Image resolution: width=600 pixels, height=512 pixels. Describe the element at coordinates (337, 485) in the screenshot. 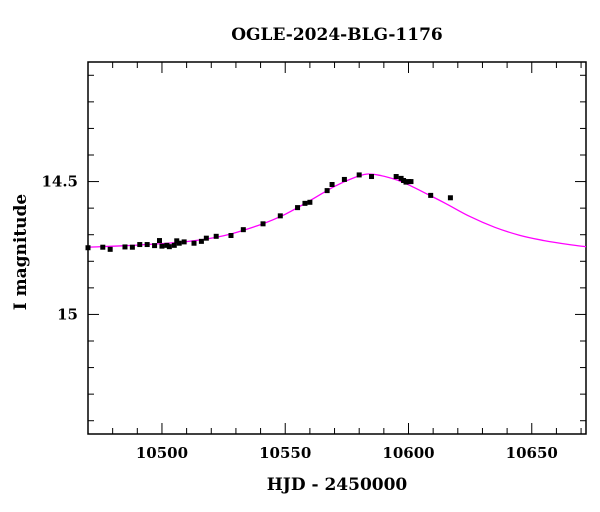

I see `x-axis-label: HJD - 2450000` at that location.